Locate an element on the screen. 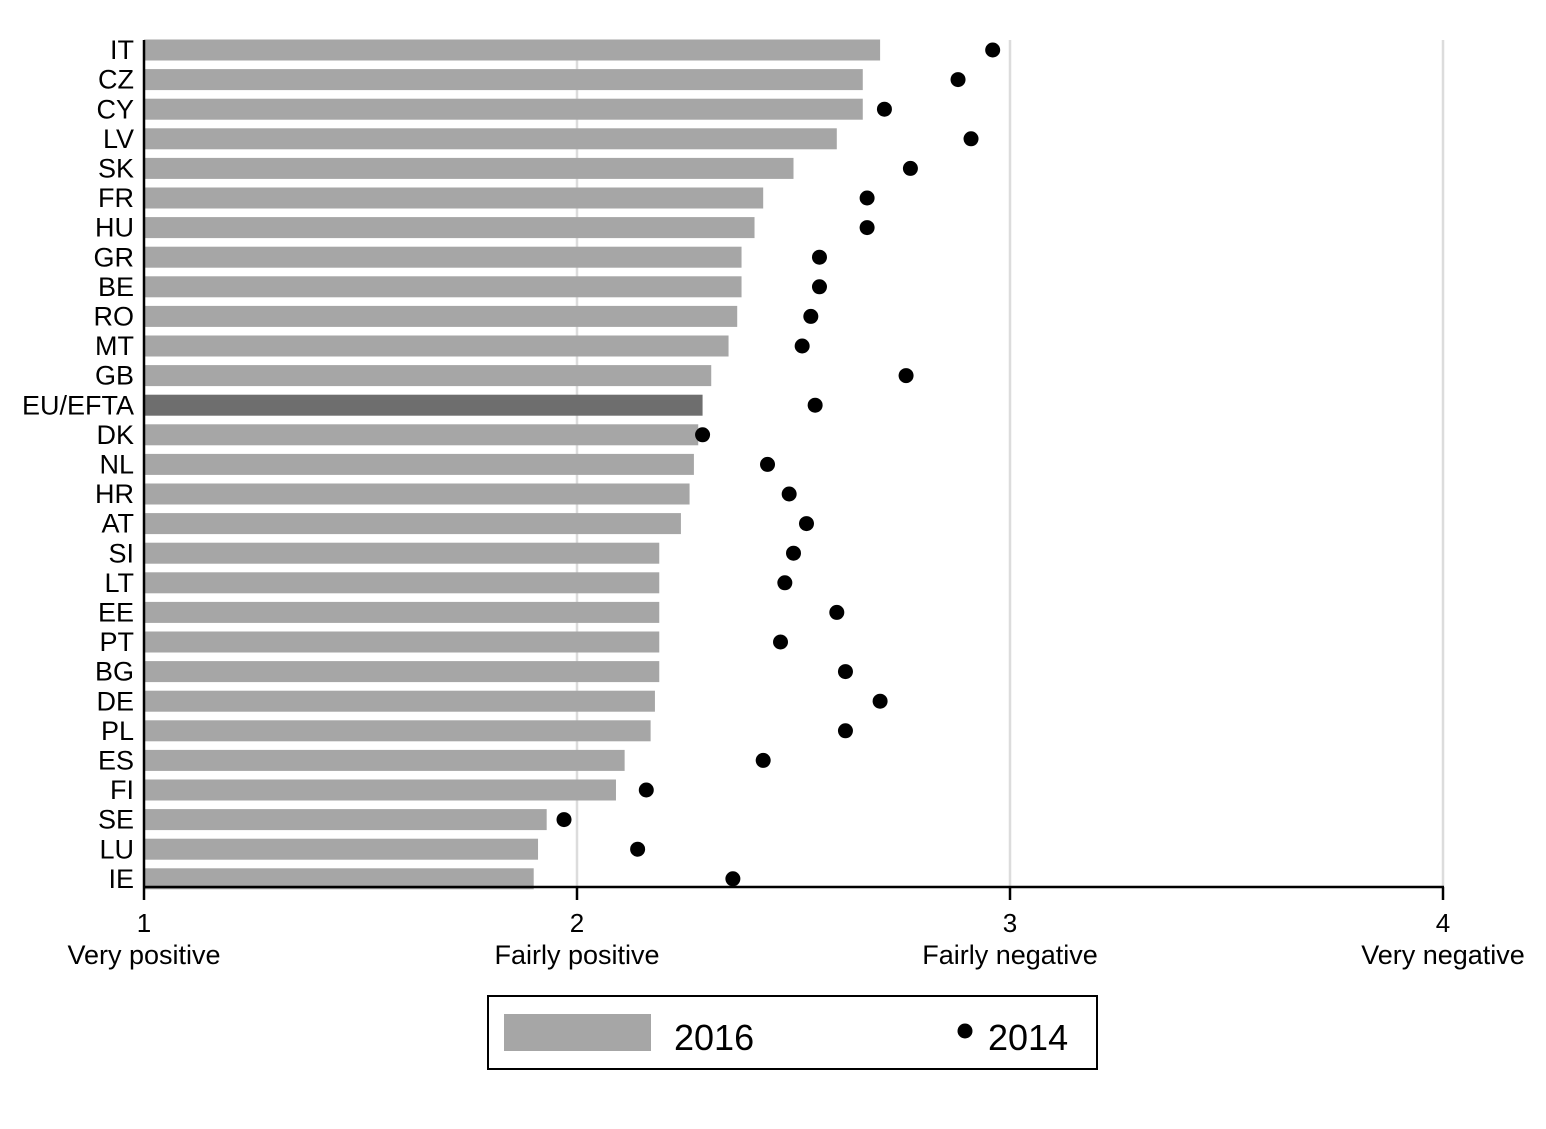  category-label-cz: CZ is located at coordinates (116, 80).